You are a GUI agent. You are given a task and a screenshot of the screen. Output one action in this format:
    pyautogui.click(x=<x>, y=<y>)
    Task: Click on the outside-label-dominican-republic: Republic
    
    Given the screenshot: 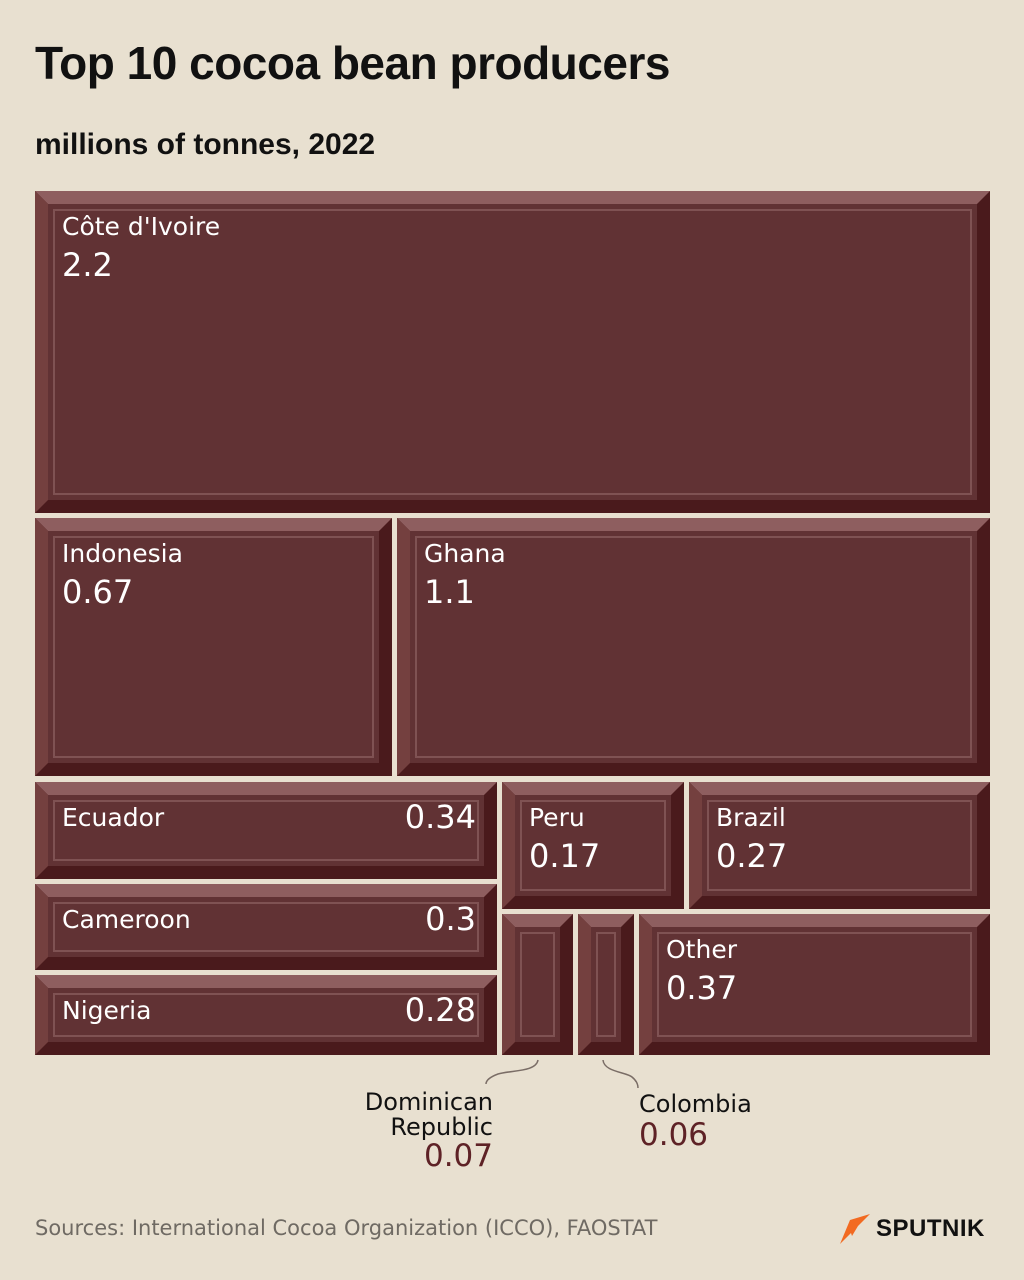 What is the action you would take?
    pyautogui.click(x=441, y=1127)
    